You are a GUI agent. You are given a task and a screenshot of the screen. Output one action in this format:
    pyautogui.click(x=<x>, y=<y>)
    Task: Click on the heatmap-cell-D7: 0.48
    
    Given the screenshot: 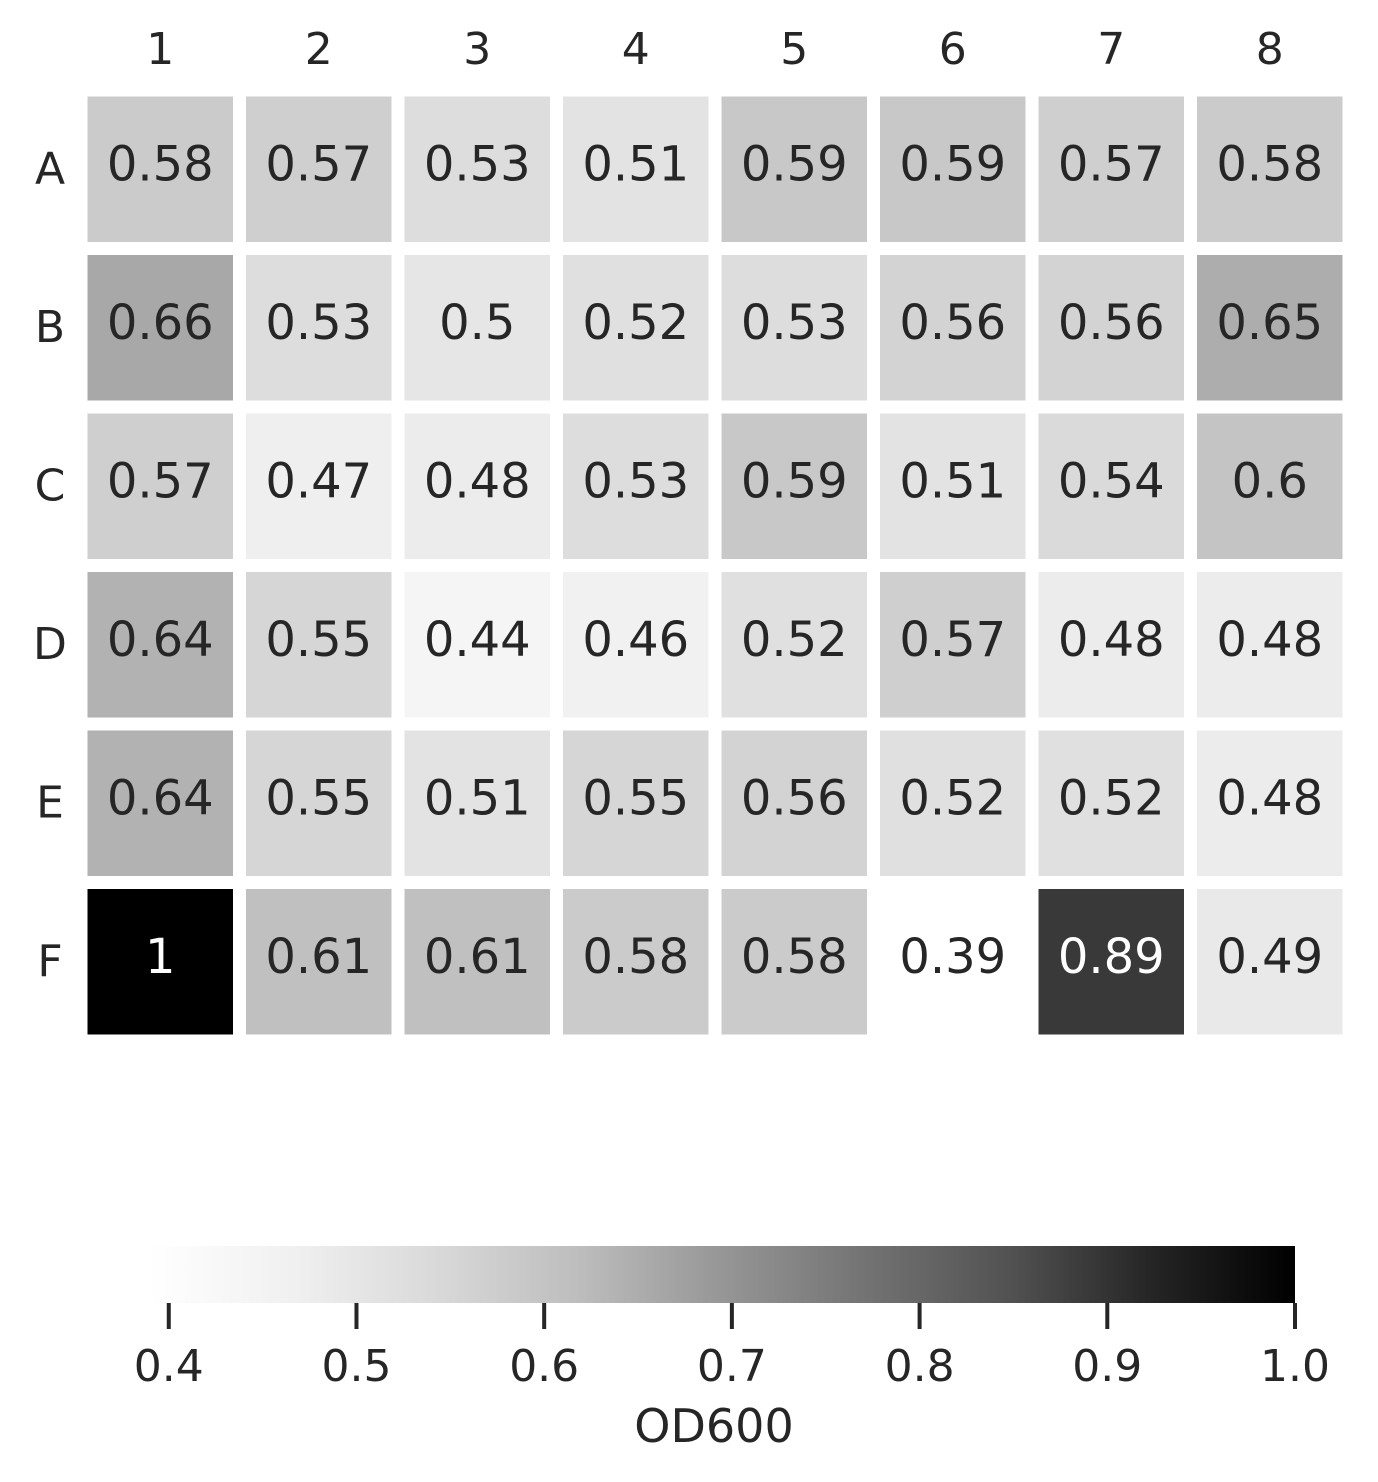 What is the action you would take?
    pyautogui.click(x=1111, y=645)
    